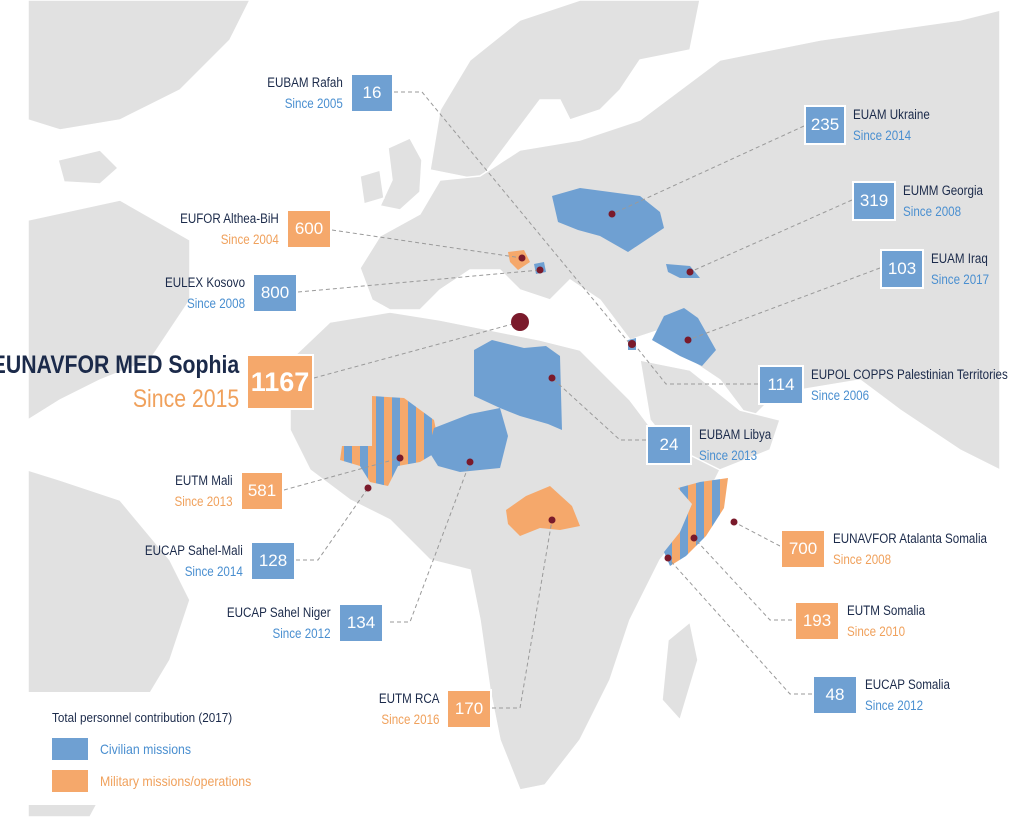 The height and width of the screenshot is (817, 1024). I want to click on area-libya, so click(518, 385).